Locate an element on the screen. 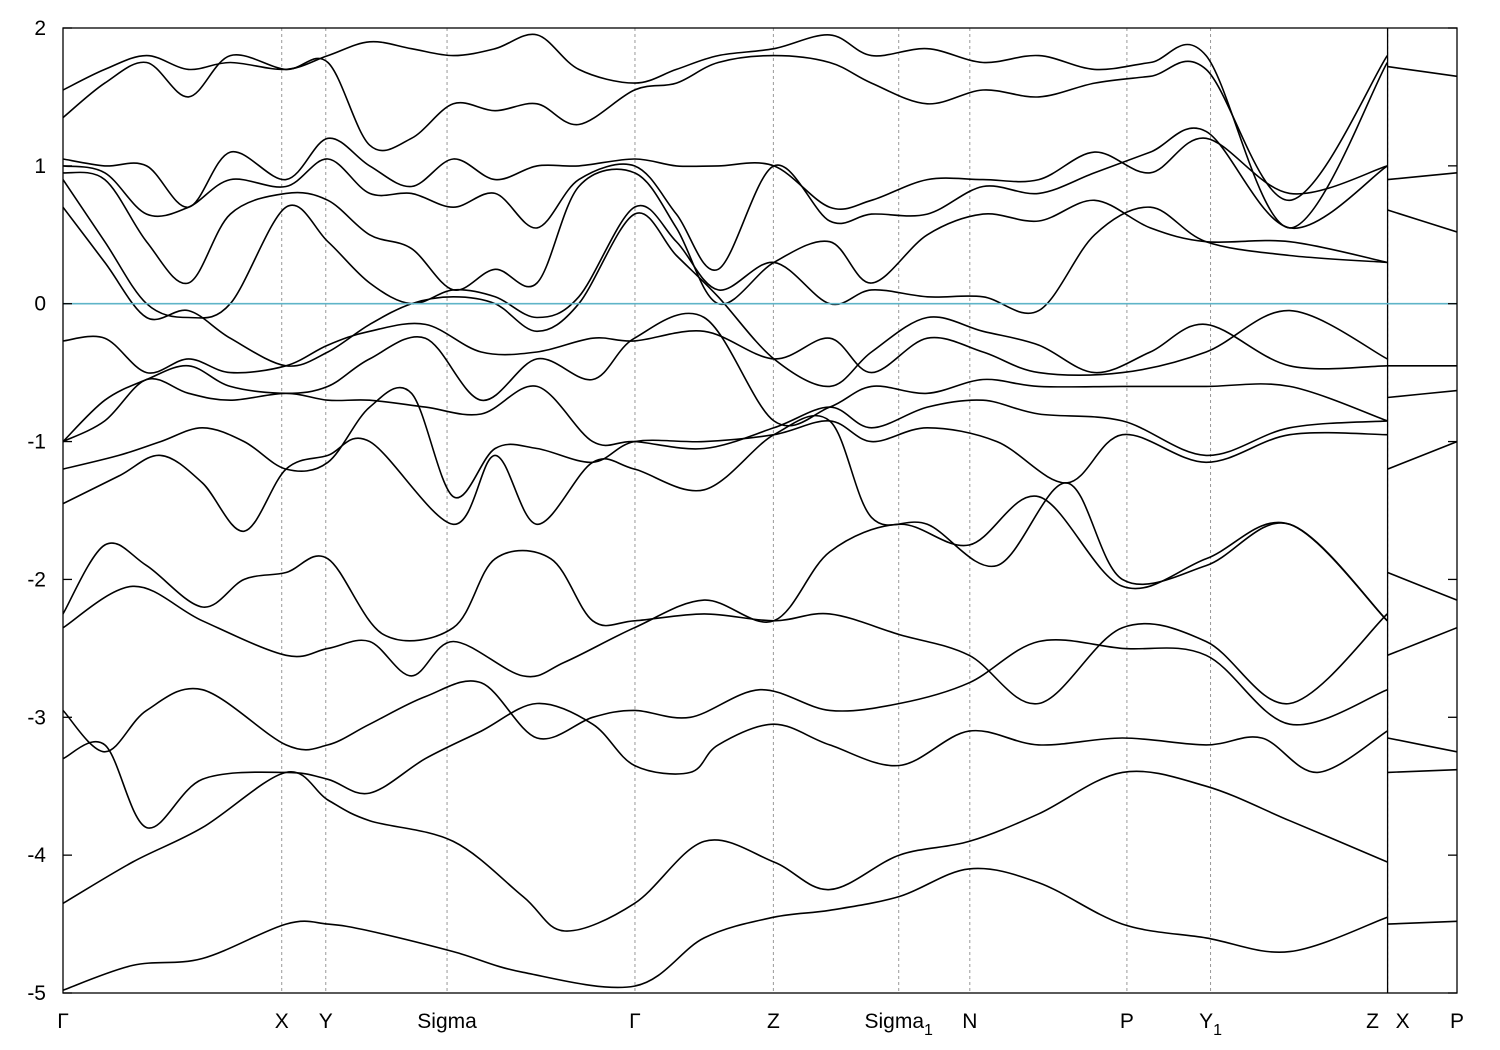 Image resolution: width=1500 pixels, height=1050 pixels. ytick-label: -5 is located at coordinates (36, 993).